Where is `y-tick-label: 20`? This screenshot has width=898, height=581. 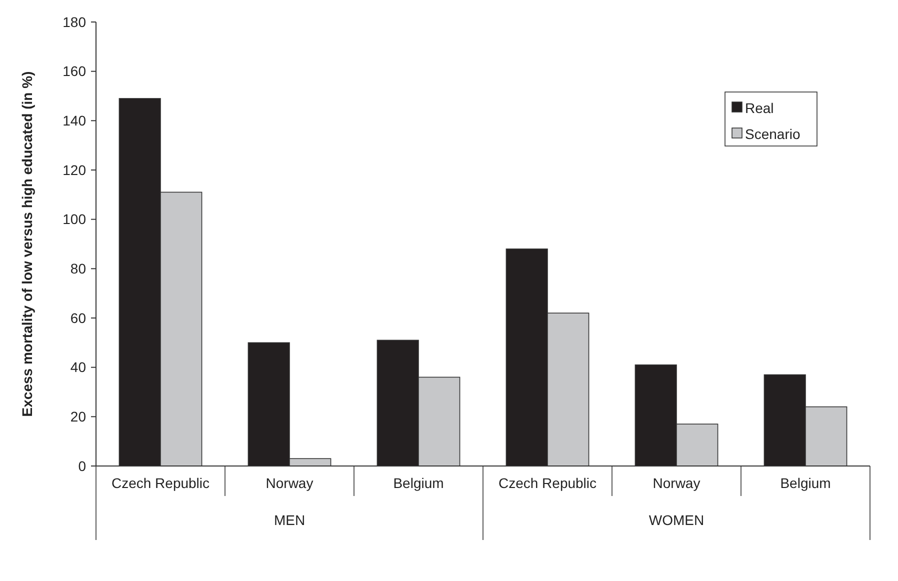 y-tick-label: 20 is located at coordinates (78, 416).